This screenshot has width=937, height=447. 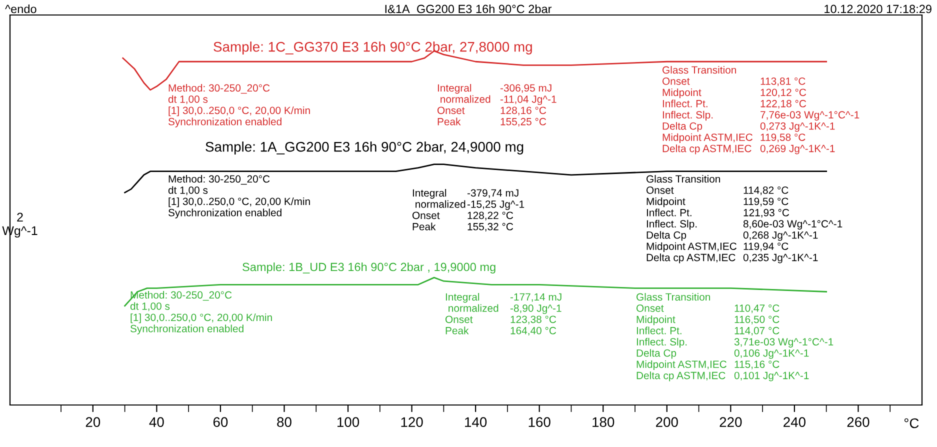 I want to click on x-tick-label: 40, so click(x=156, y=422).